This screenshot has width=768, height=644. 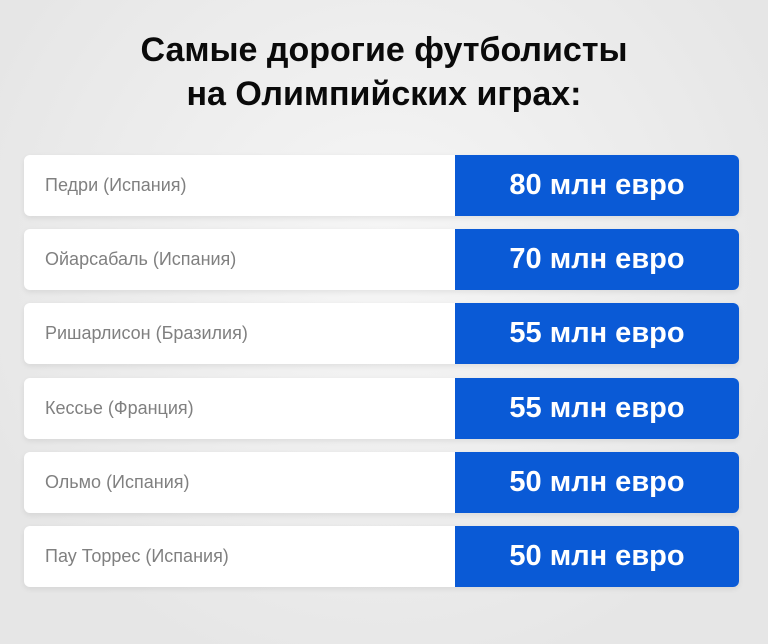 I want to click on list-item: Кессье (Франция) 55 млн евро, so click(x=381, y=408).